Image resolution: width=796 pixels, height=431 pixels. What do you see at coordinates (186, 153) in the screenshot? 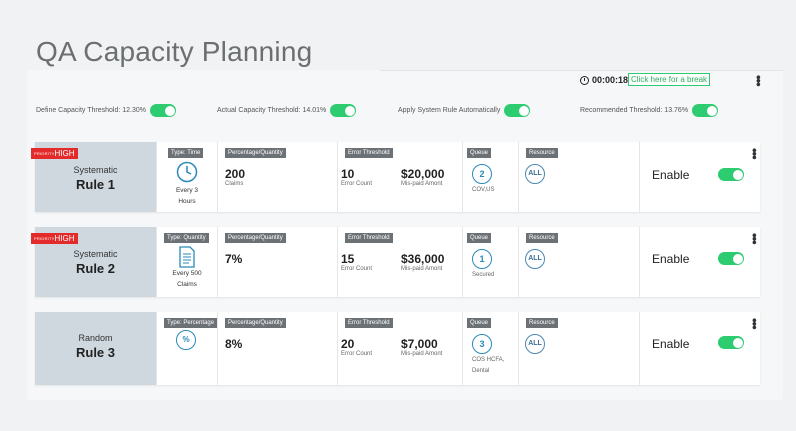
I see `type-tag: Type: Time` at bounding box center [186, 153].